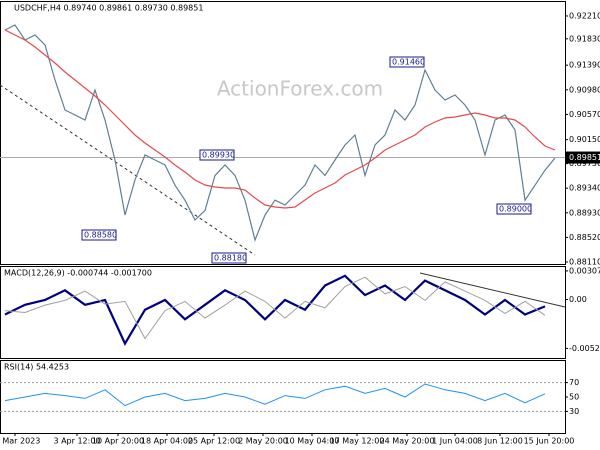  What do you see at coordinates (263, 441) in the screenshot?
I see `x-tick-label: 2 May 20:00` at bounding box center [263, 441].